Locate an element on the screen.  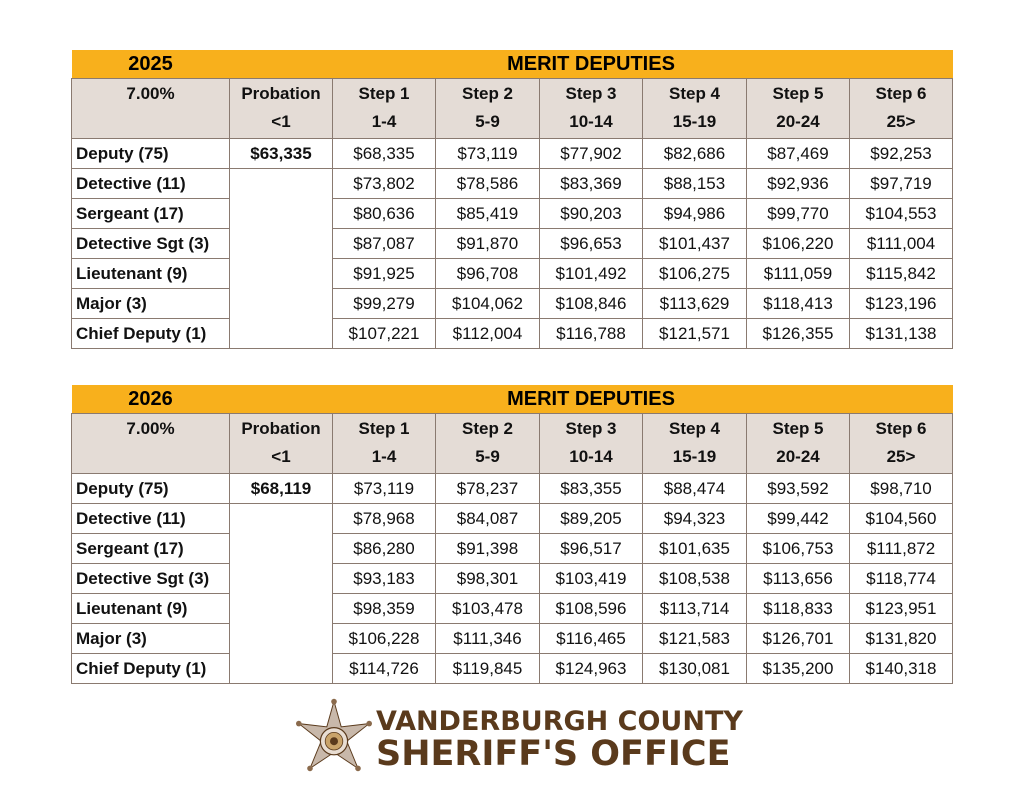
rank-label: Deputy (75) is located at coordinates (150, 153).